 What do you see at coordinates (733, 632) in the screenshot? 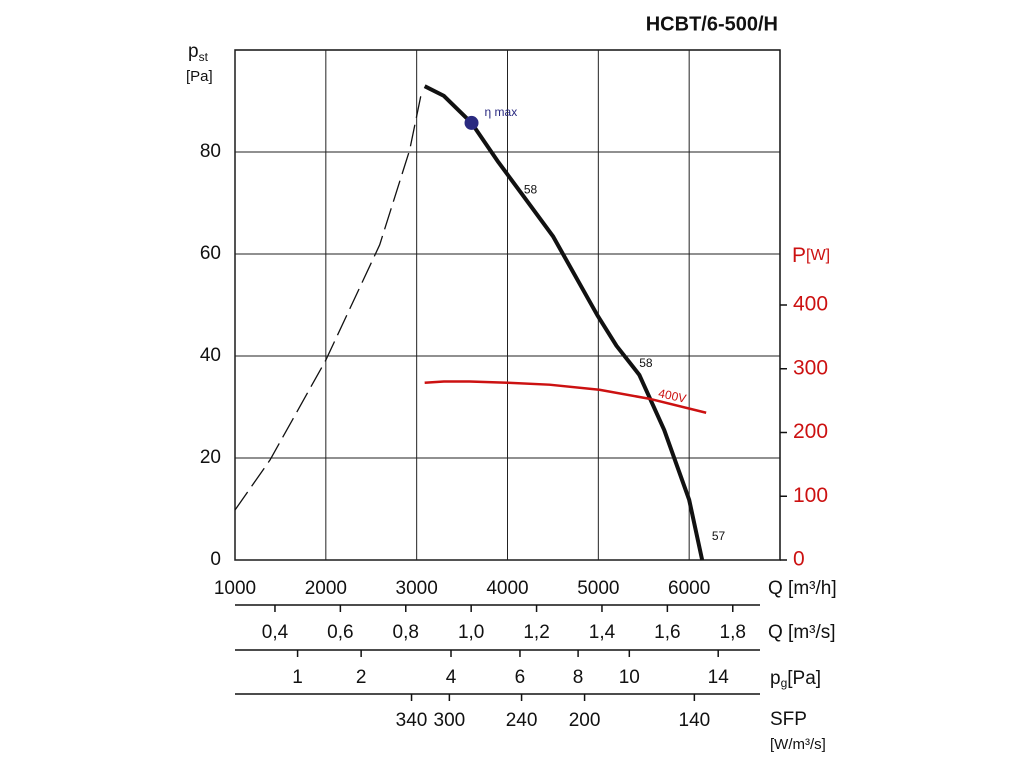
I see `scale-tick-label: 1,8` at bounding box center [733, 632].